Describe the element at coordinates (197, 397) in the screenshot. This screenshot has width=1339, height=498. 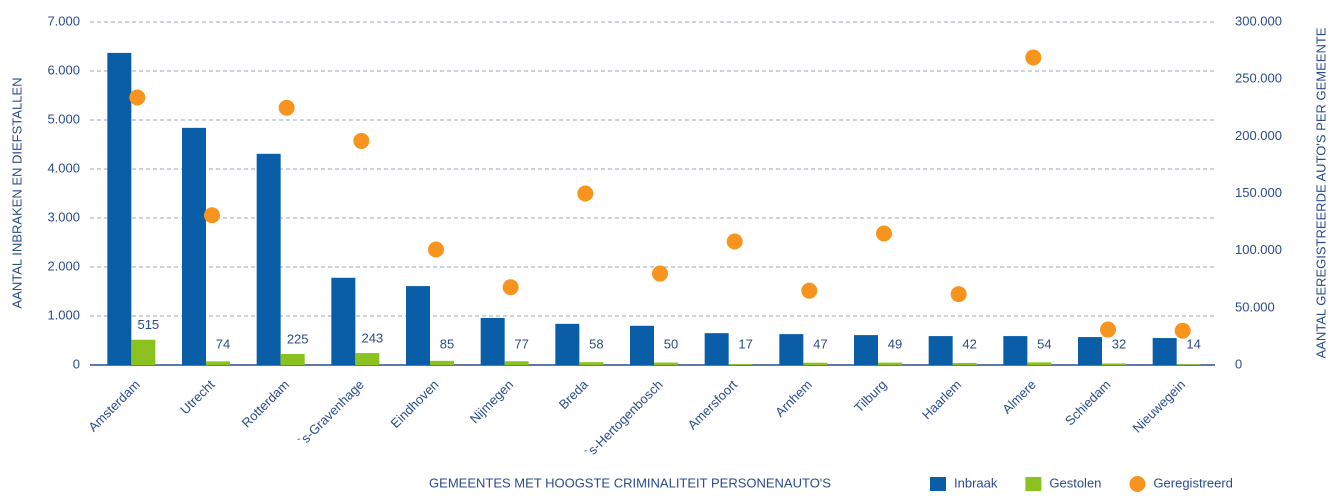
I see `x-tick-label: Utrecht` at that location.